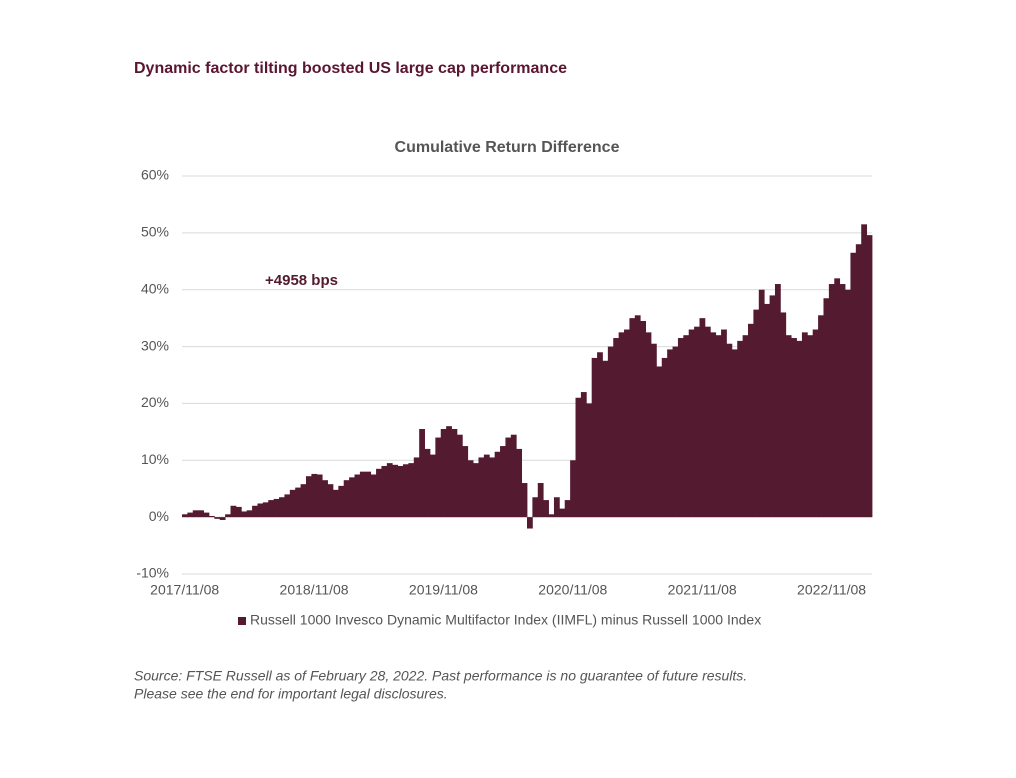 This screenshot has width=1016, height=778. I want to click on x-tick-label: 2018/11/08, so click(314, 590).